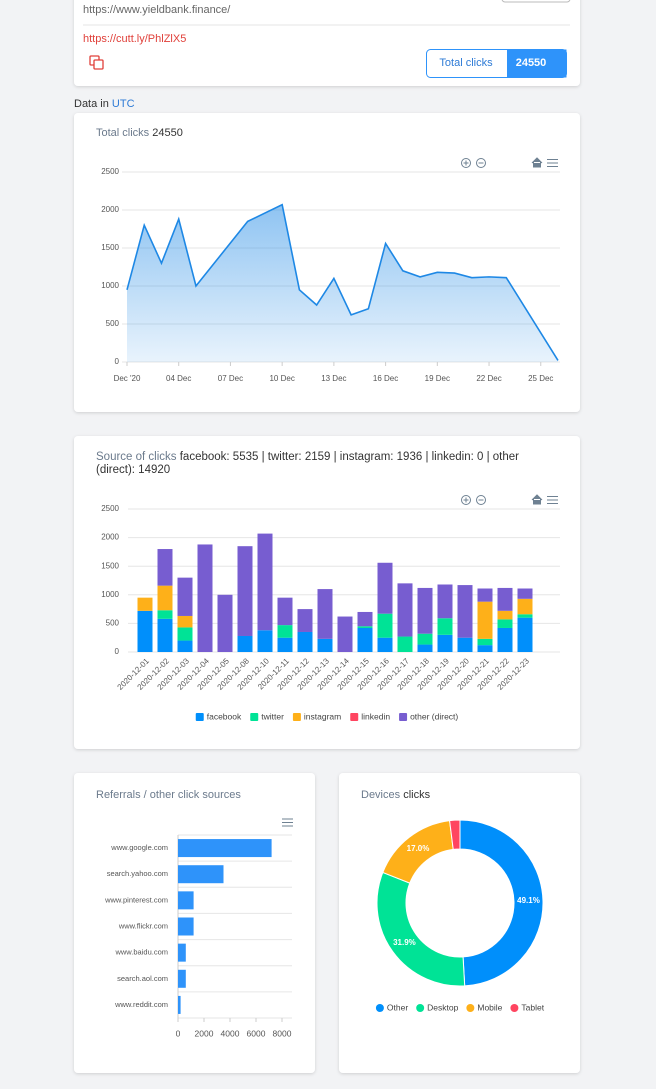 The width and height of the screenshot is (656, 1089). What do you see at coordinates (136, 899) in the screenshot?
I see `y-tick-label: www.pinterest.com` at bounding box center [136, 899].